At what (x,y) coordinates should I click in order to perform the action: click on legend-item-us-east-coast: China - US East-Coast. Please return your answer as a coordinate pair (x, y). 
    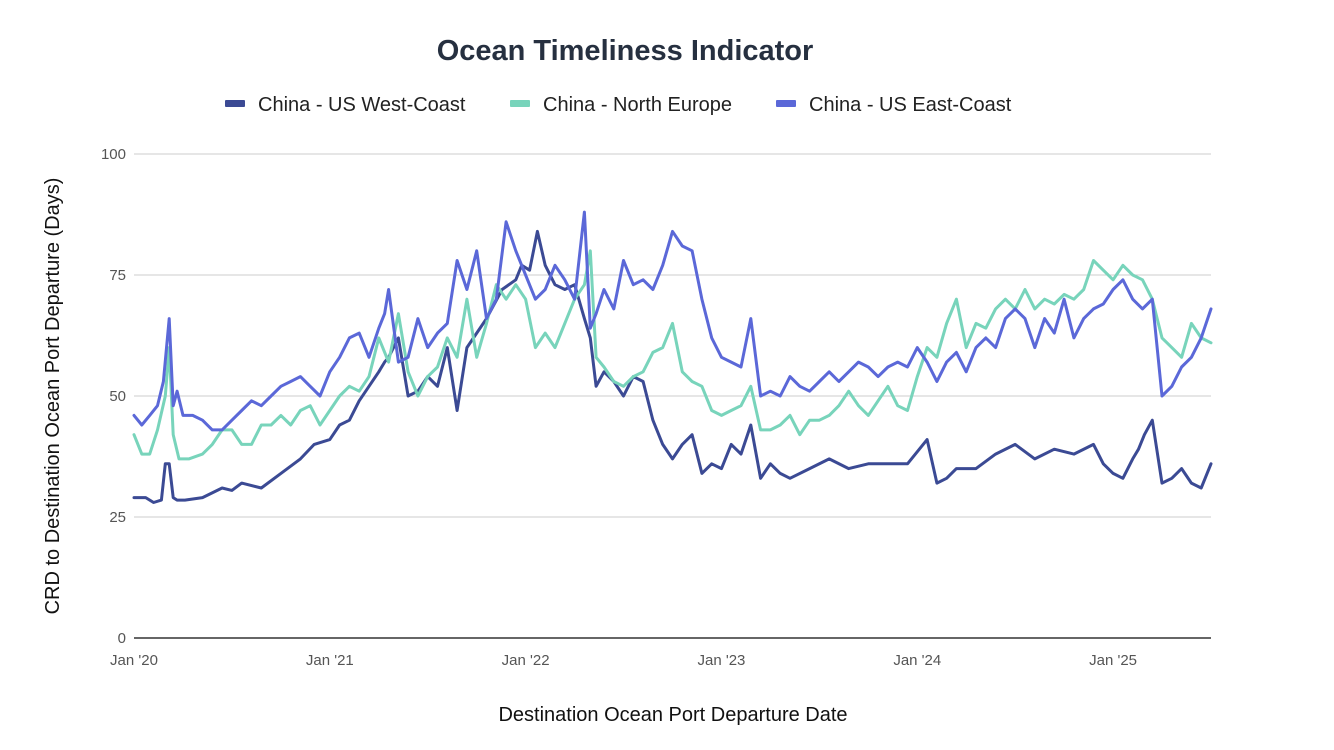
    Looking at the image, I should click on (894, 105).